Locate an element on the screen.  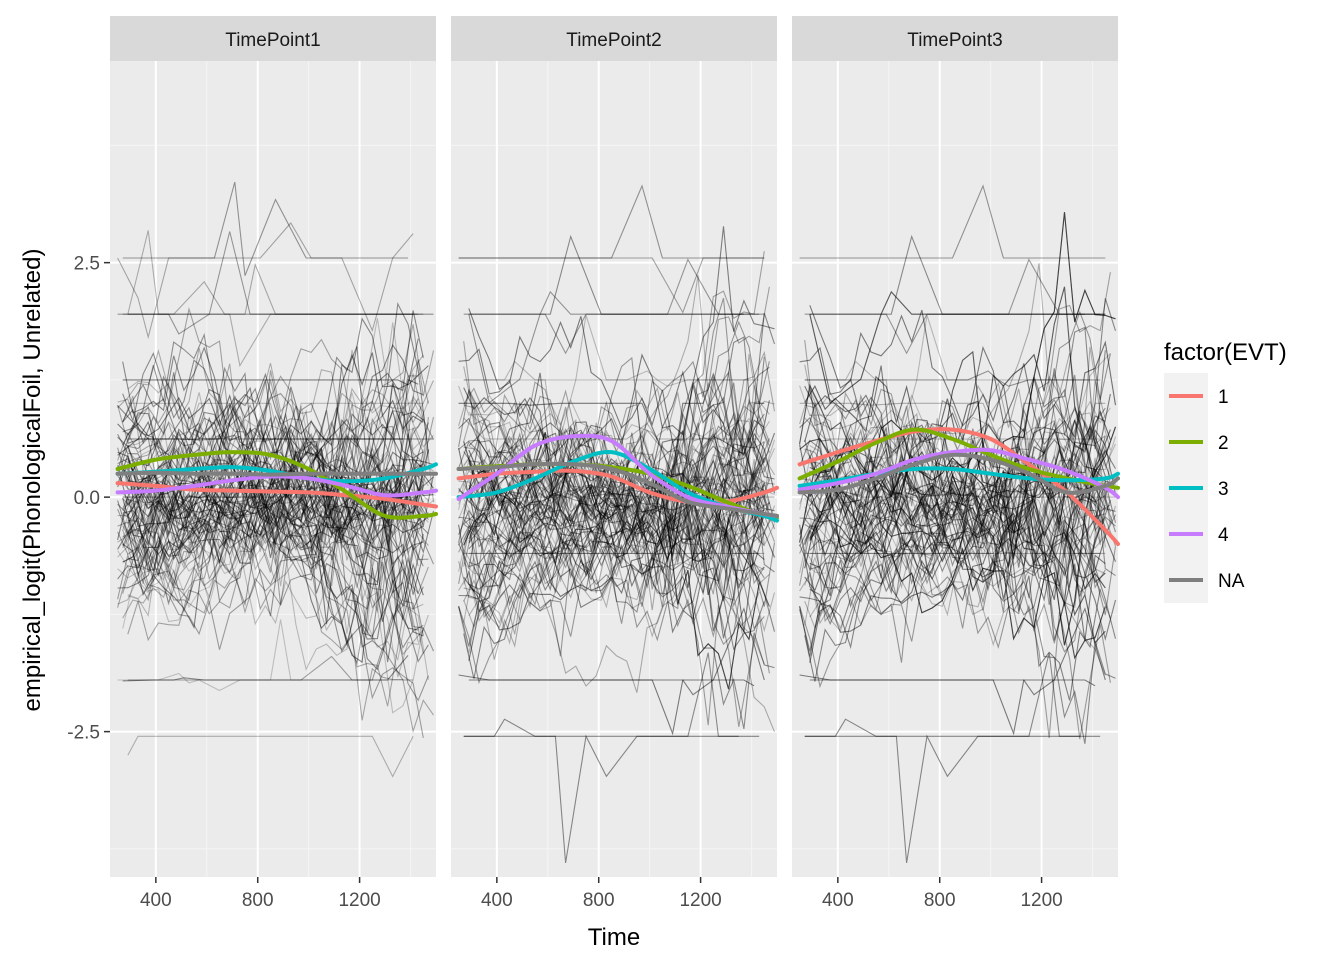
series-line-evt-na is located at coordinates (276, 473).